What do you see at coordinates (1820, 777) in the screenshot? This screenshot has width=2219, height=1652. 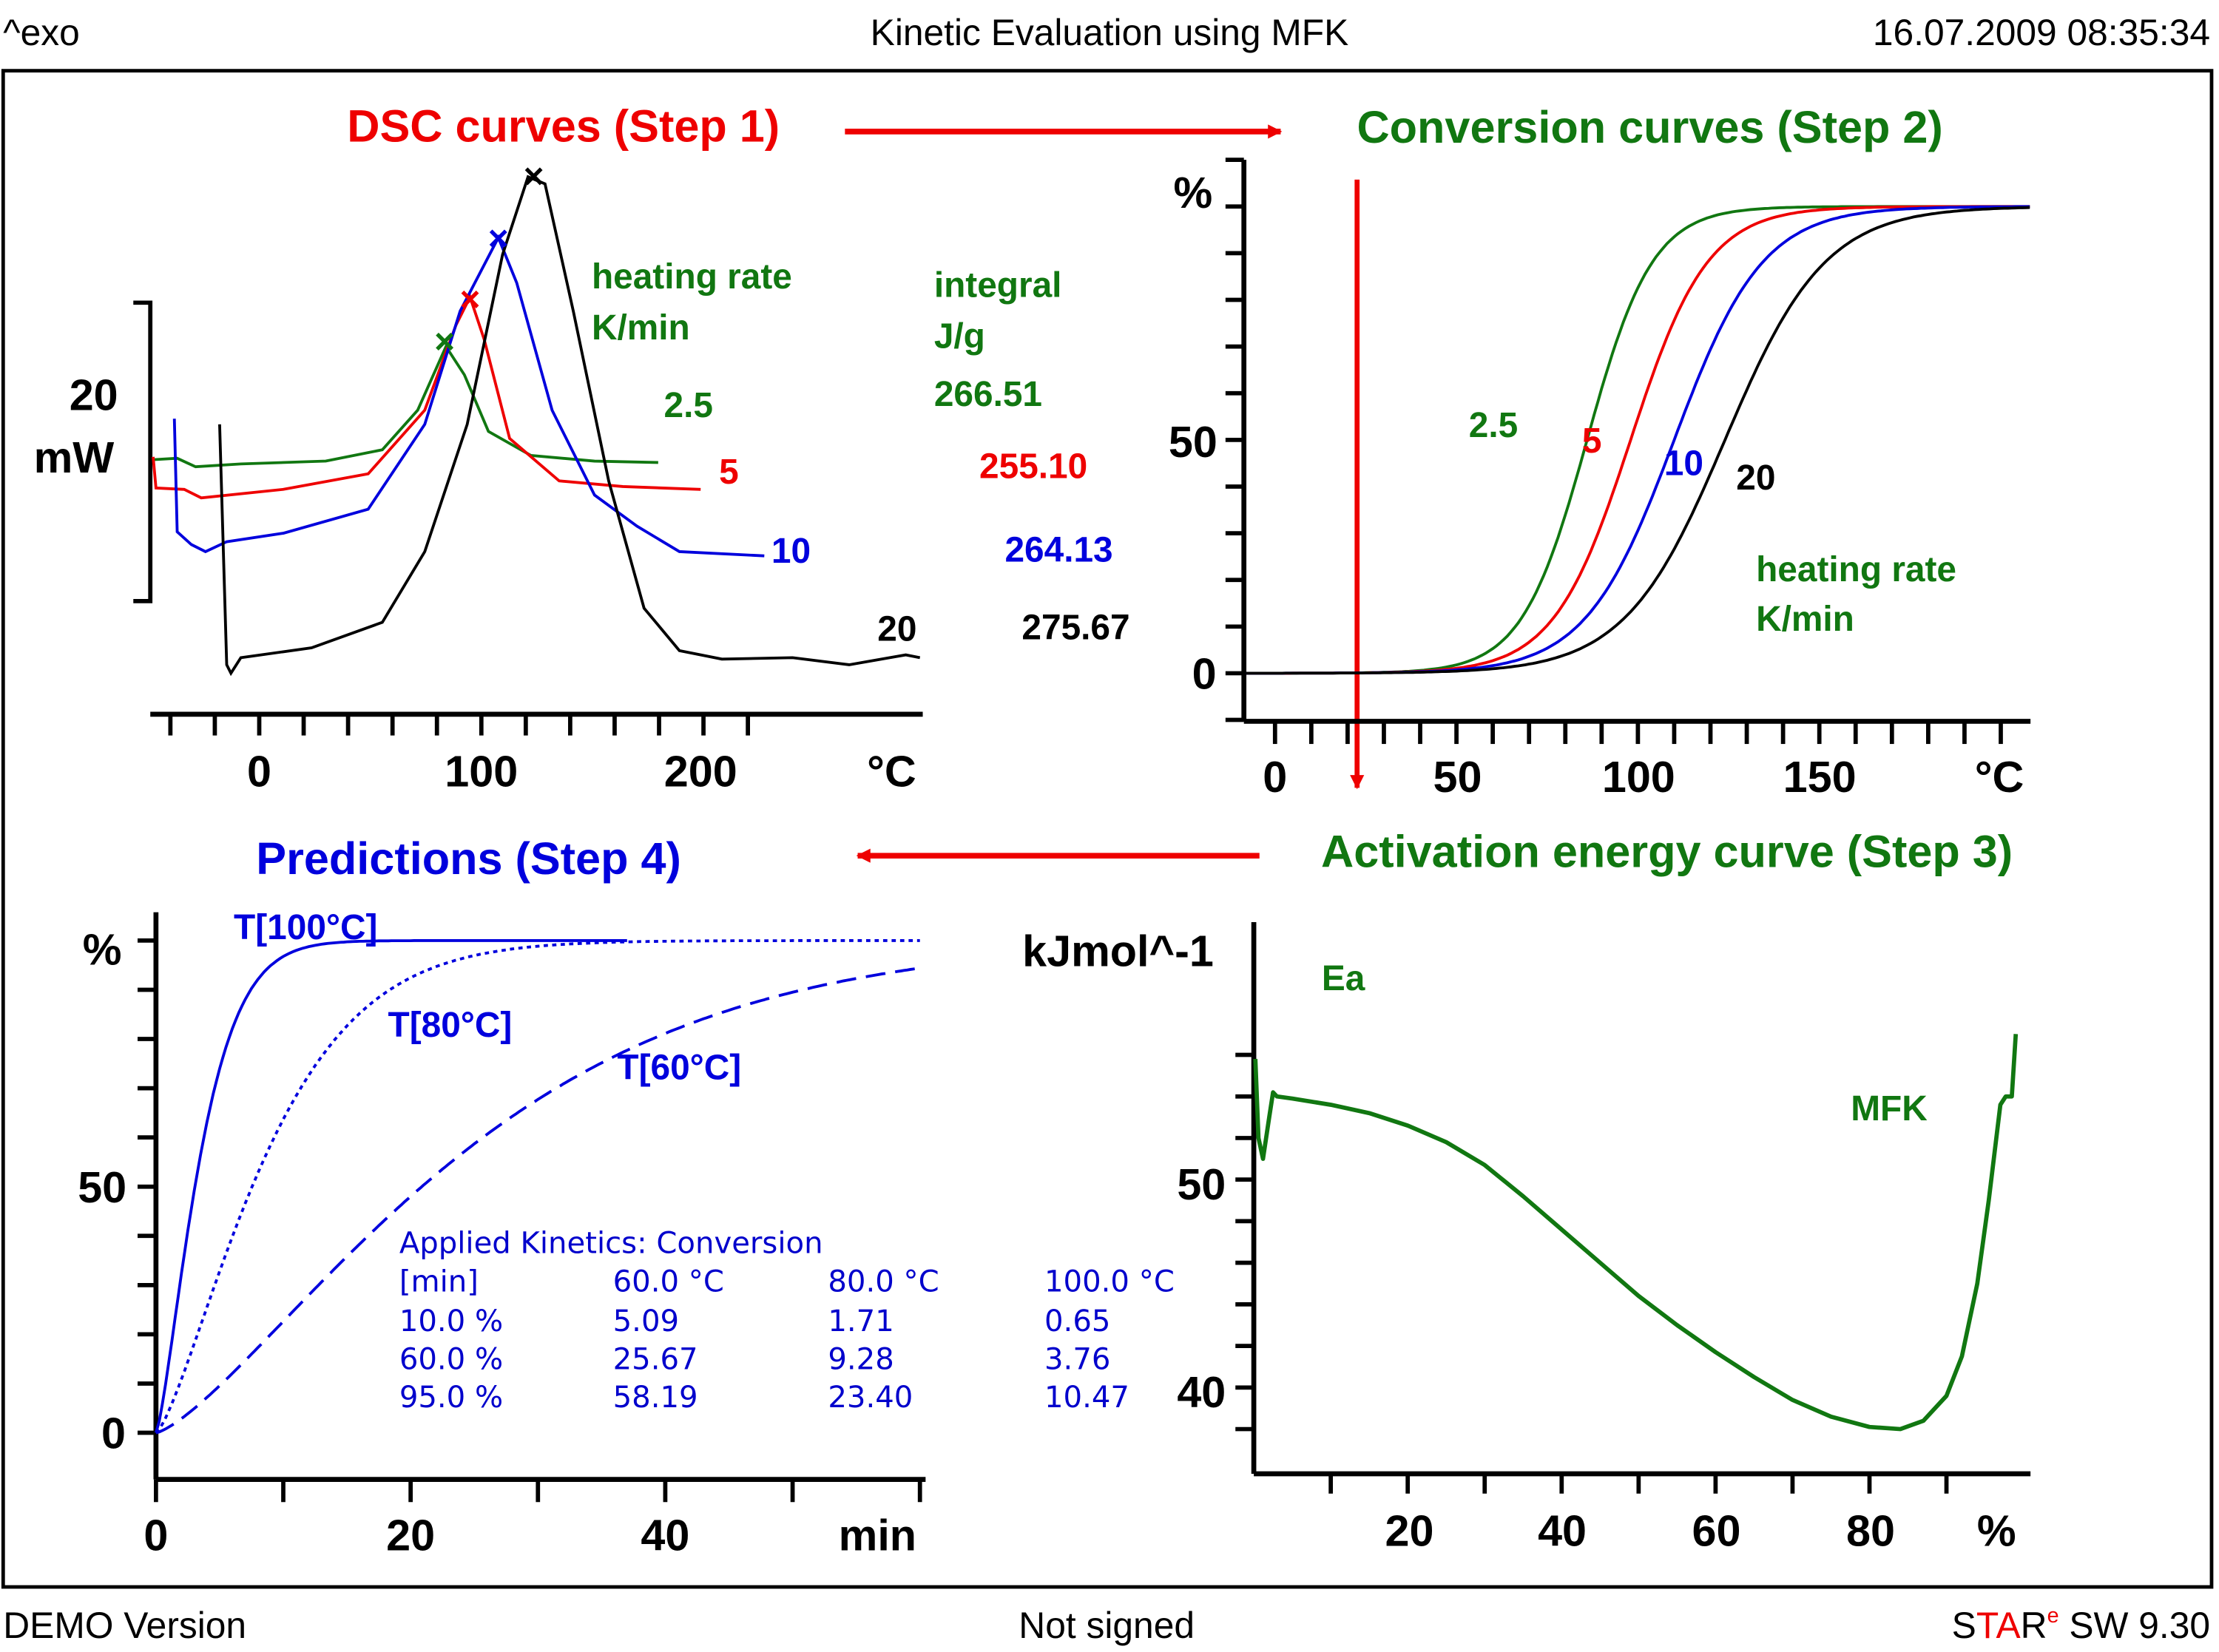 I see `conv-x-tick-150: 150` at bounding box center [1820, 777].